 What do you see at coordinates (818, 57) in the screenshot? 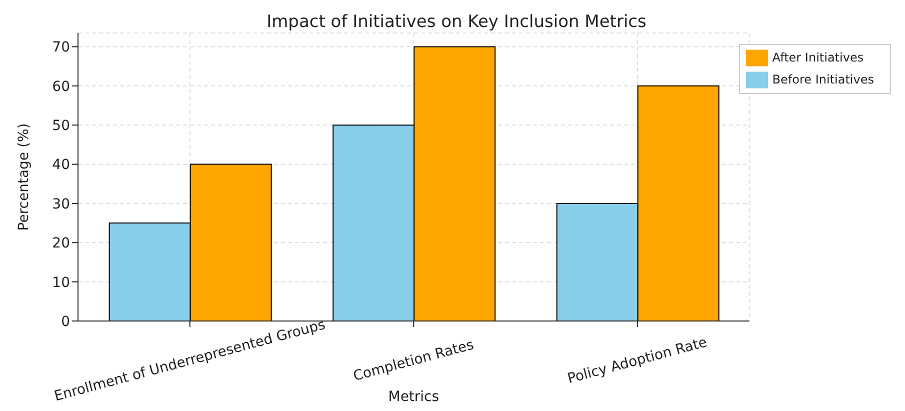
I see `legend-label: After Initiatives` at bounding box center [818, 57].